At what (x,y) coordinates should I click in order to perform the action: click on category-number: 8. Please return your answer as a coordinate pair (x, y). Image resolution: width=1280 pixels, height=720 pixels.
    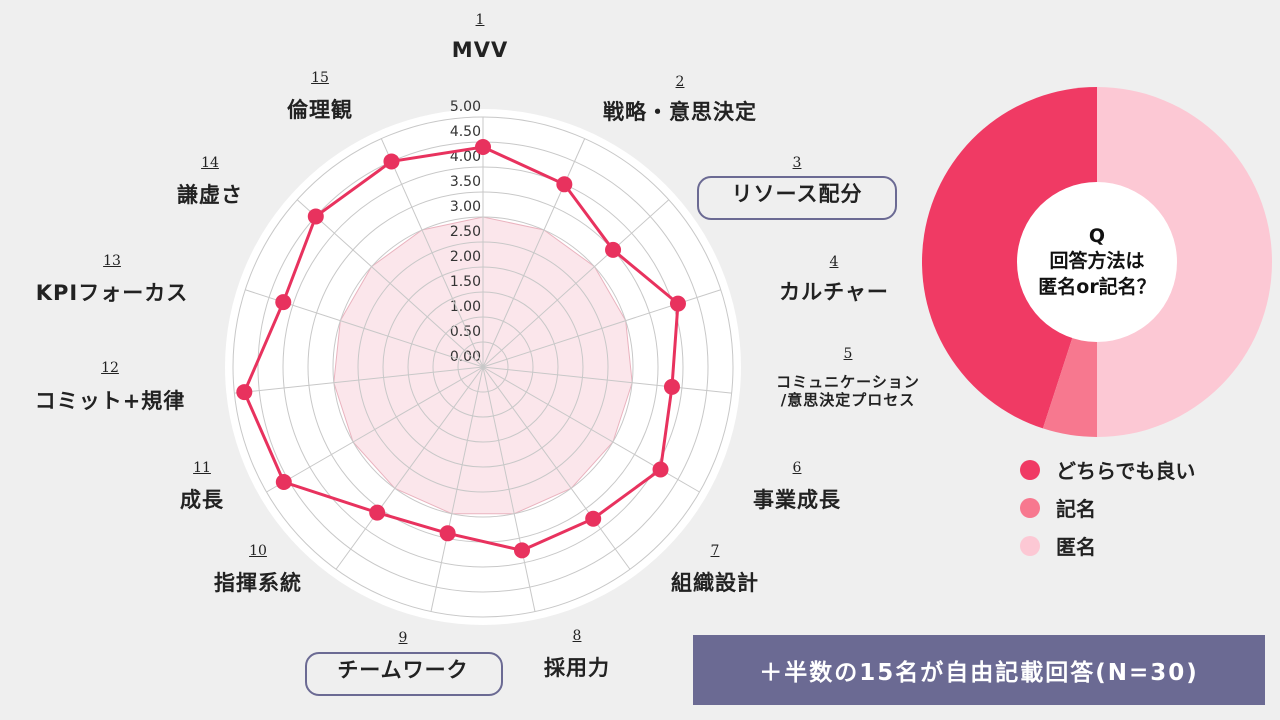
    Looking at the image, I should click on (577, 636).